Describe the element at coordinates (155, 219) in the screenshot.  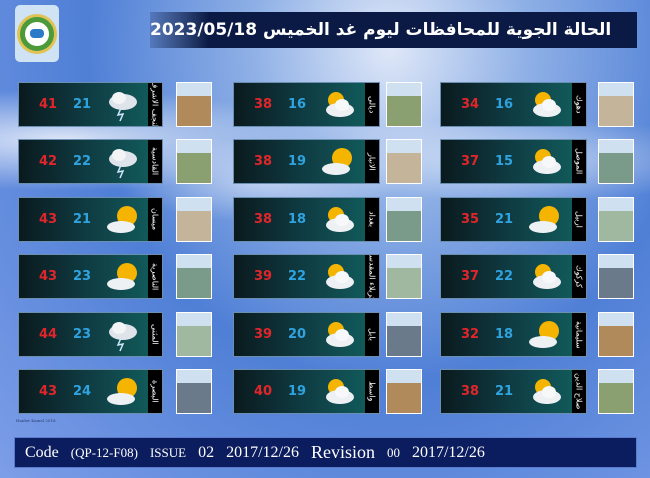
I see `city-name: ميسان` at that location.